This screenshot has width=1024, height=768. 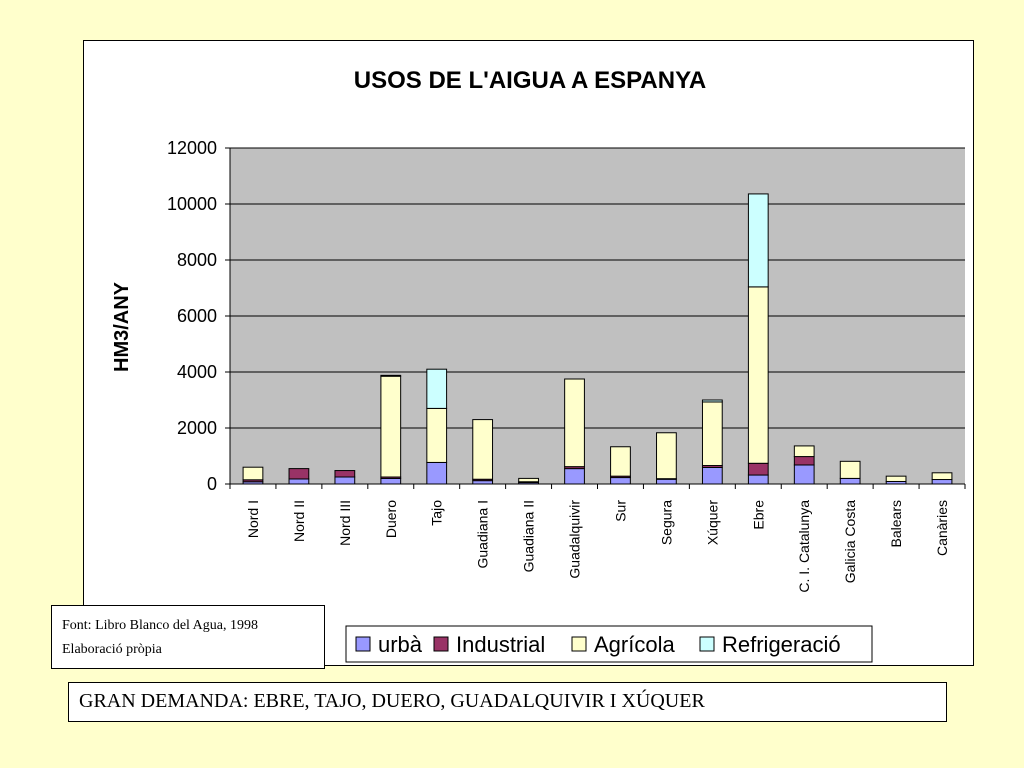 What do you see at coordinates (391, 519) in the screenshot?
I see `x-tick-label: Duero` at bounding box center [391, 519].